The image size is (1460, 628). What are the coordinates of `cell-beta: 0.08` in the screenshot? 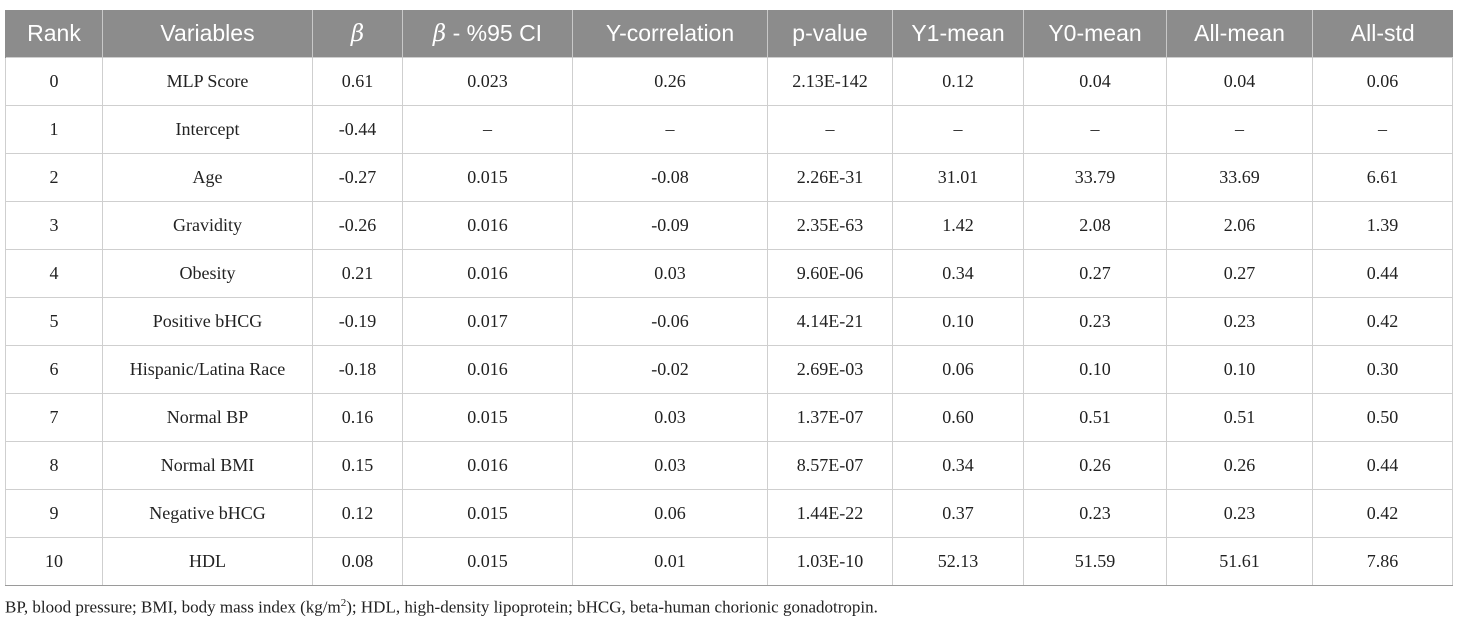 It's located at (357, 561).